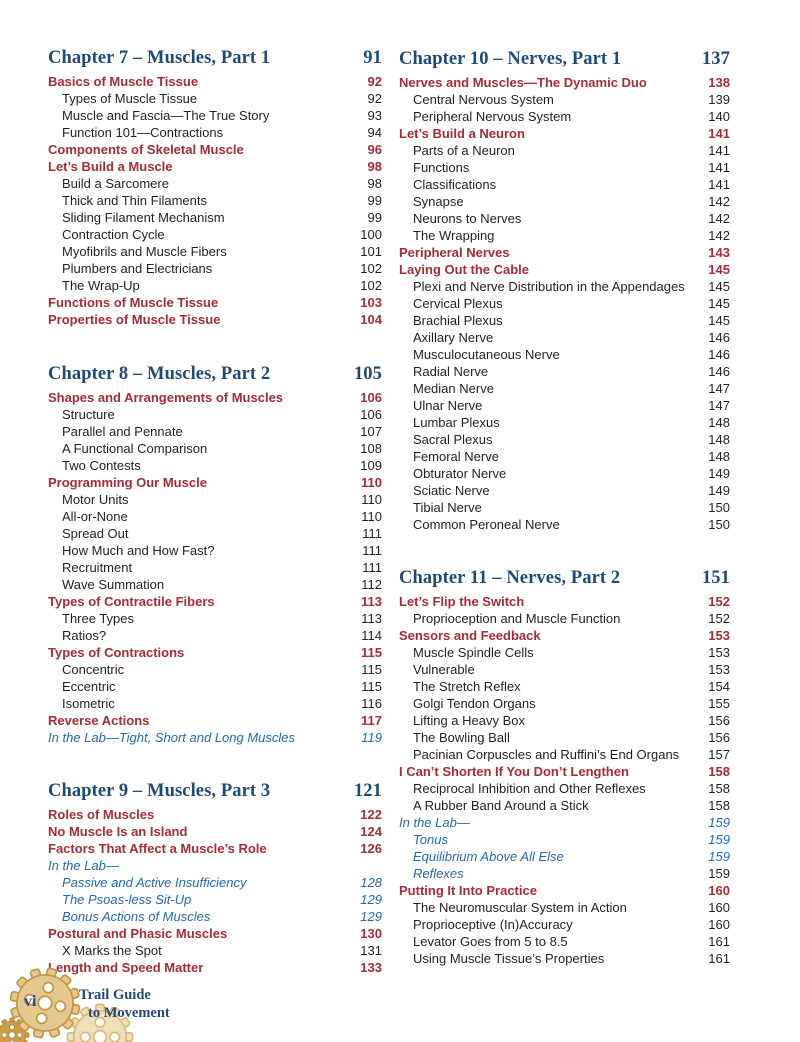  Describe the element at coordinates (719, 737) in the screenshot. I see `entry-page: 156` at that location.